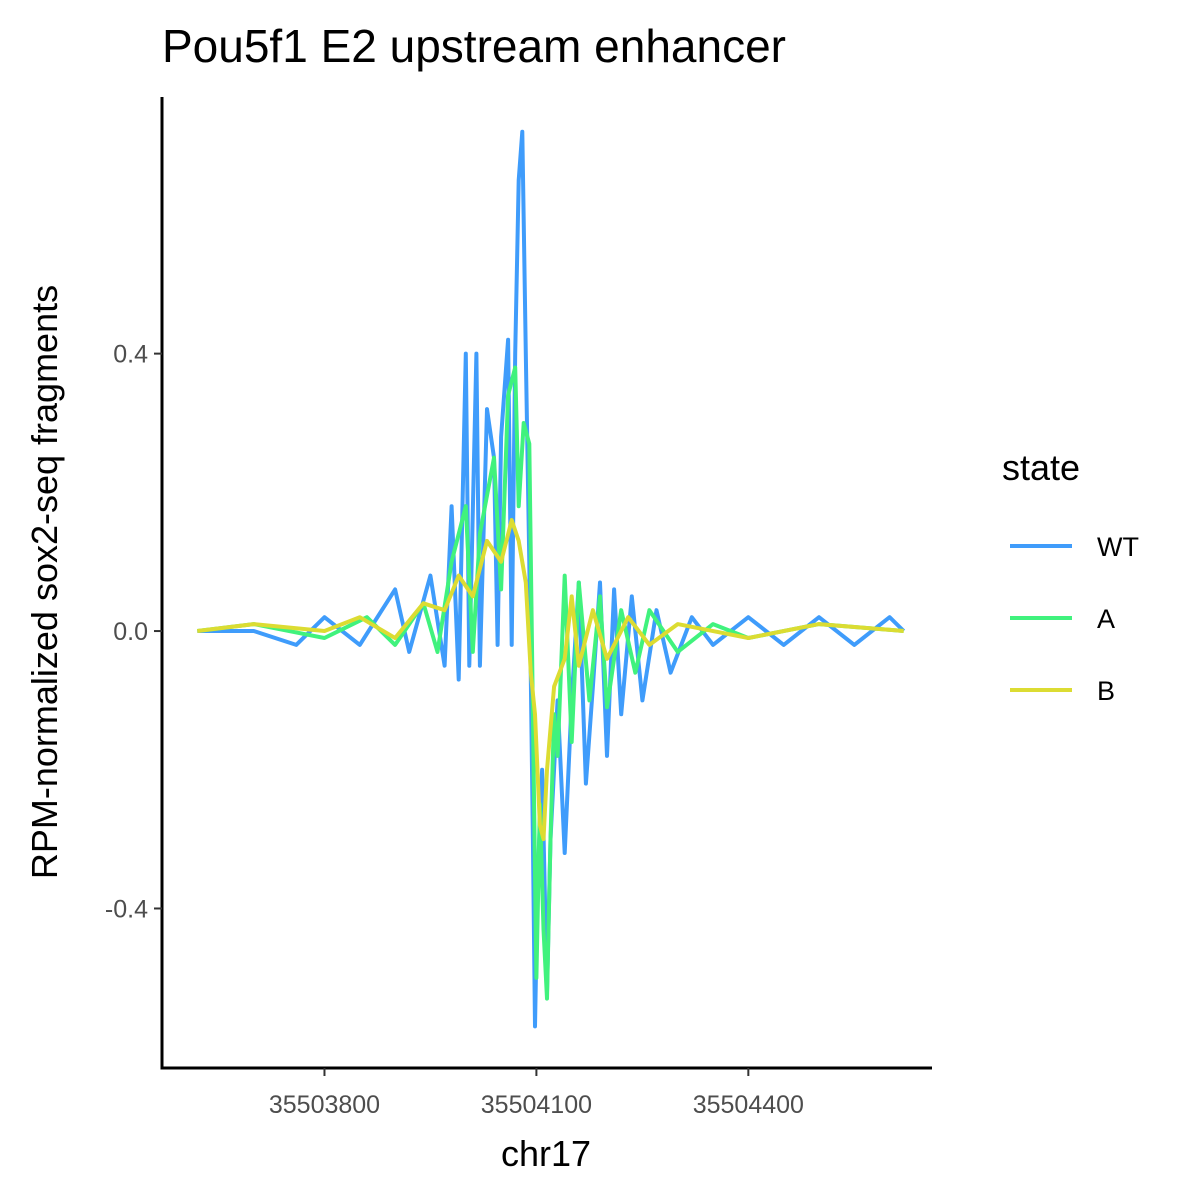  I want to click on y-tick-label: 0.4, so click(130, 355).